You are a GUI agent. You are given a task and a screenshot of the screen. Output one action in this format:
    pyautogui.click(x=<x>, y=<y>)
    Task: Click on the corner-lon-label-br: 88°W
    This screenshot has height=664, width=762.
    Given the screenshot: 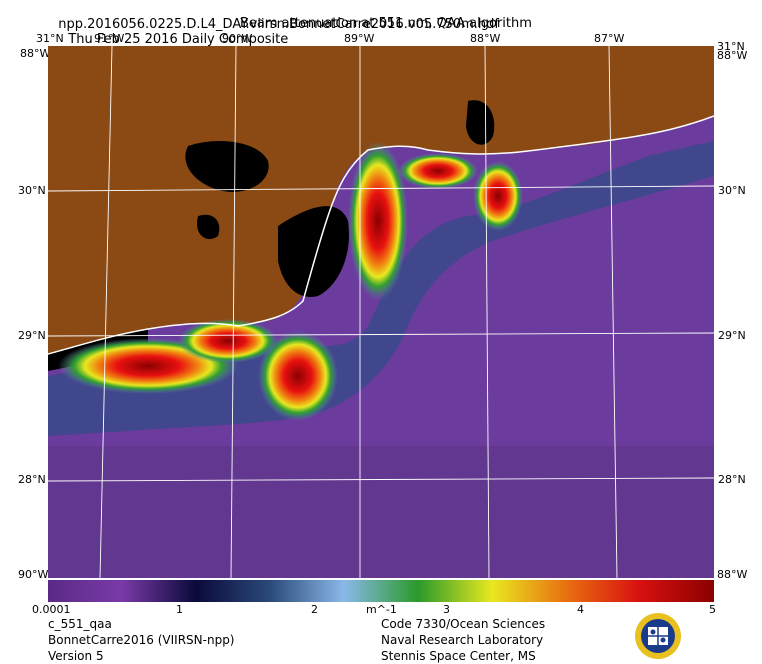 What is the action you would take?
    pyautogui.click(x=732, y=574)
    